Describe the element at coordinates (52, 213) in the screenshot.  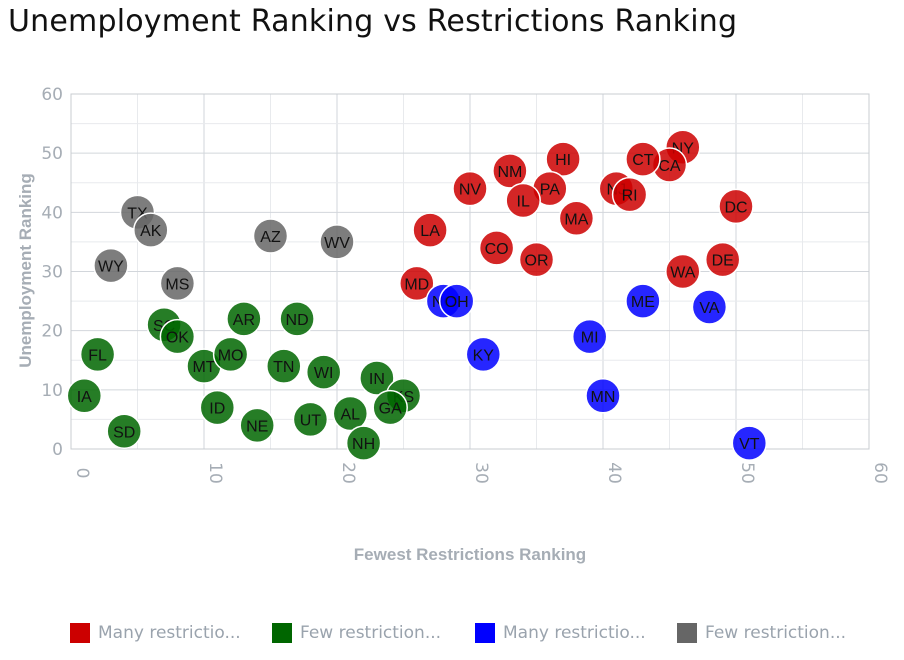
I see `y-tick-label: 40` at that location.